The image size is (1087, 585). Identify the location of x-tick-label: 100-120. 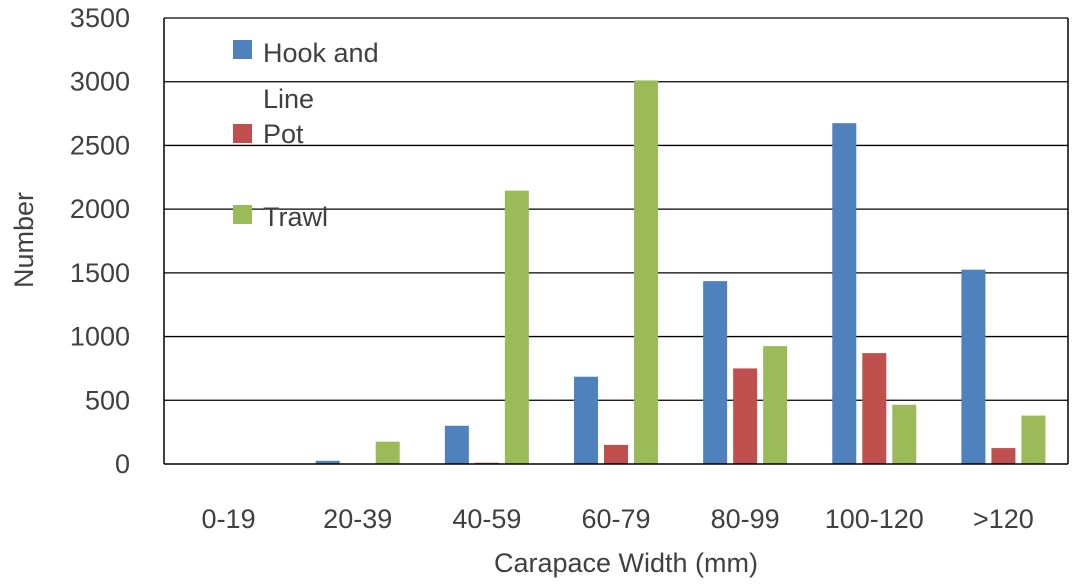
(874, 519).